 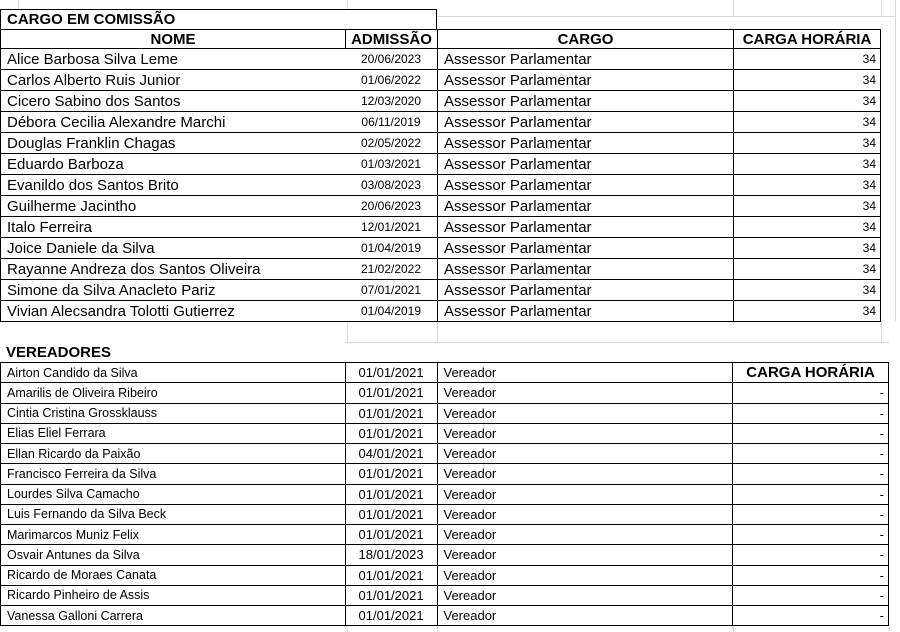 What do you see at coordinates (391, 164) in the screenshot?
I see `cell-admissao: 01/03/2021` at bounding box center [391, 164].